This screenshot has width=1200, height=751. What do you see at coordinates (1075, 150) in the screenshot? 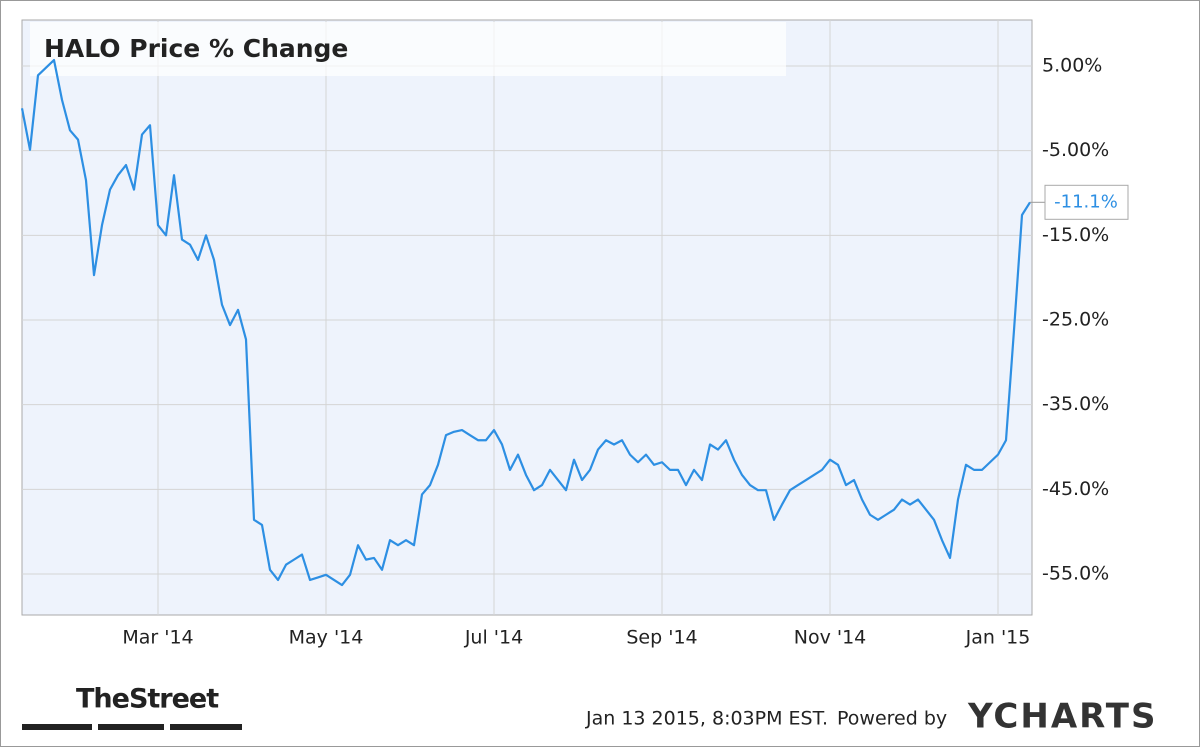
I see `y-tick-label: -5.00%` at bounding box center [1075, 150].